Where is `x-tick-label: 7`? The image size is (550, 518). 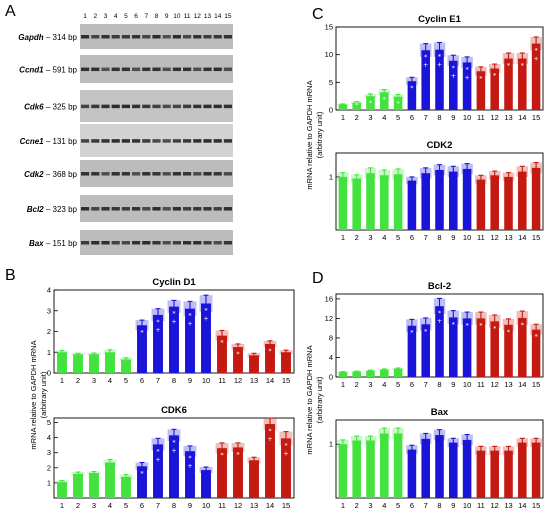 x-tick-label: 7 is located at coordinates (158, 380).